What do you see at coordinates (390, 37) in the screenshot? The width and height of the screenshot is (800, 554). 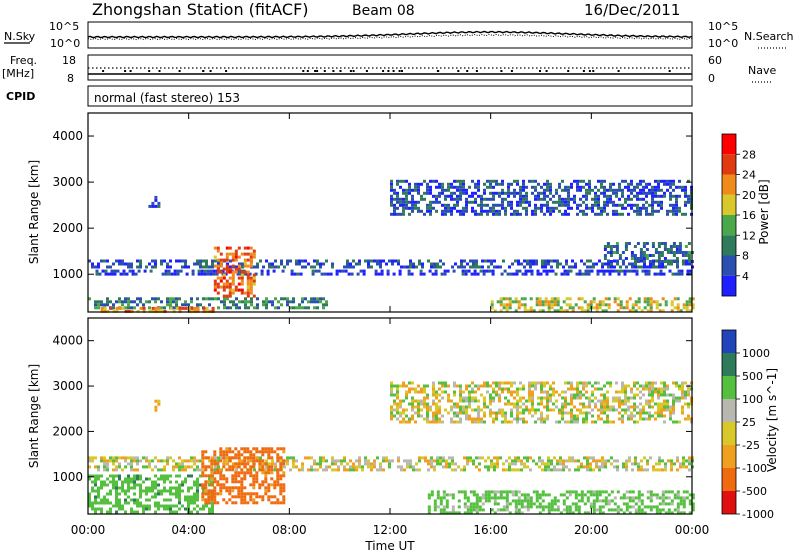 I see `noise-search-trace` at bounding box center [390, 37].